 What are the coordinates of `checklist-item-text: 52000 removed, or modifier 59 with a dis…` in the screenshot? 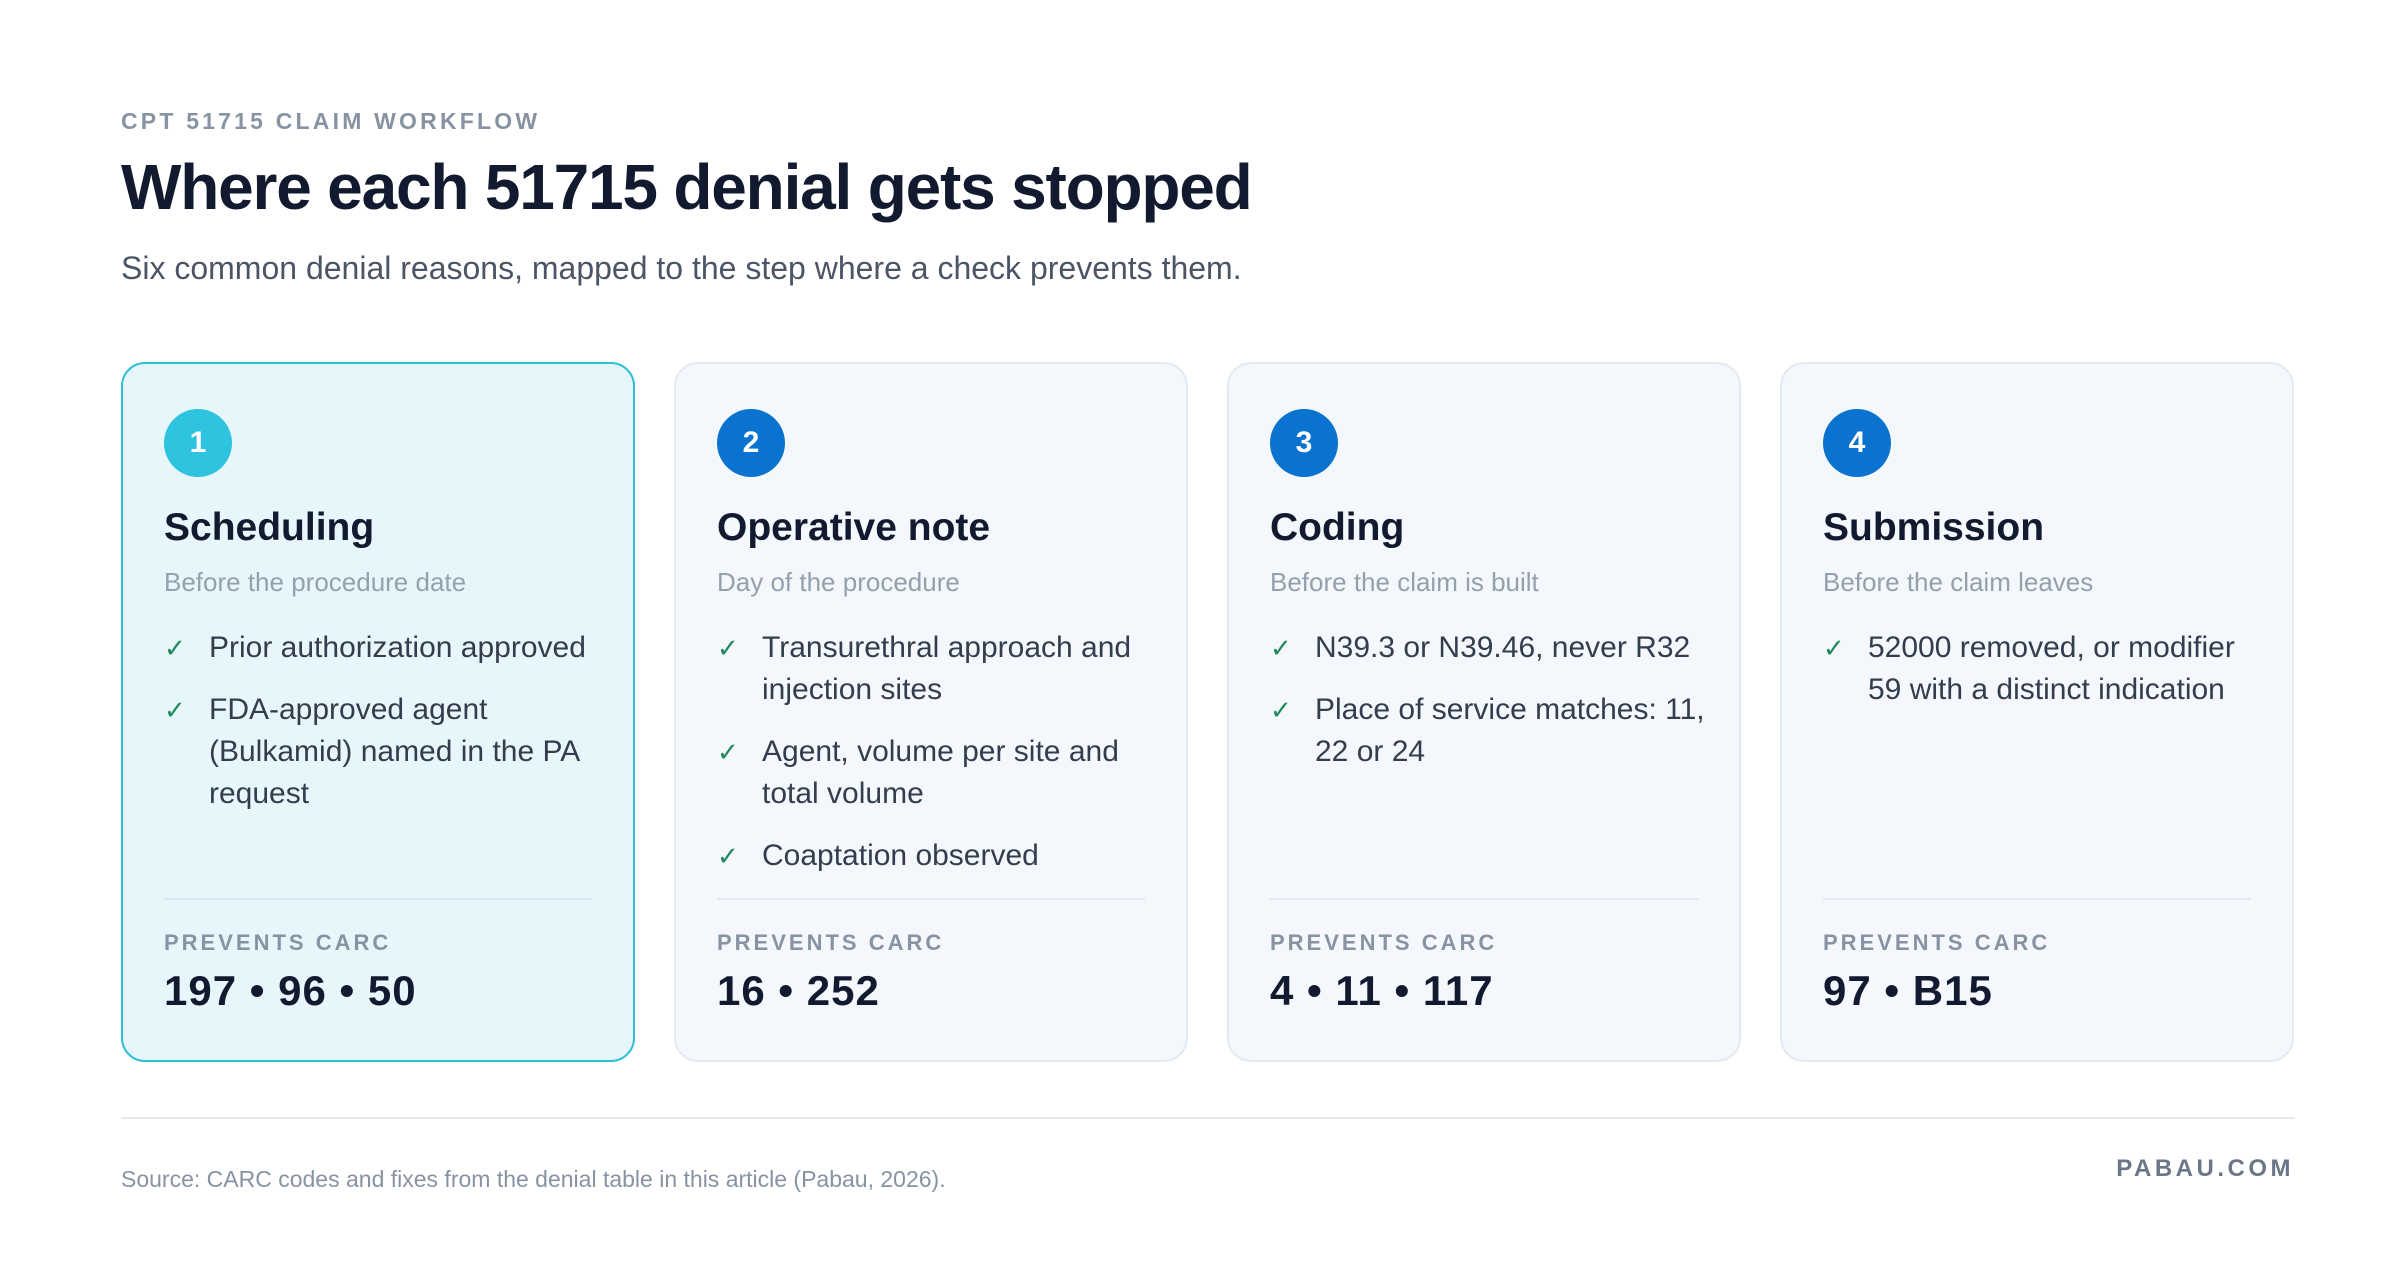 It's located at (2051, 668).